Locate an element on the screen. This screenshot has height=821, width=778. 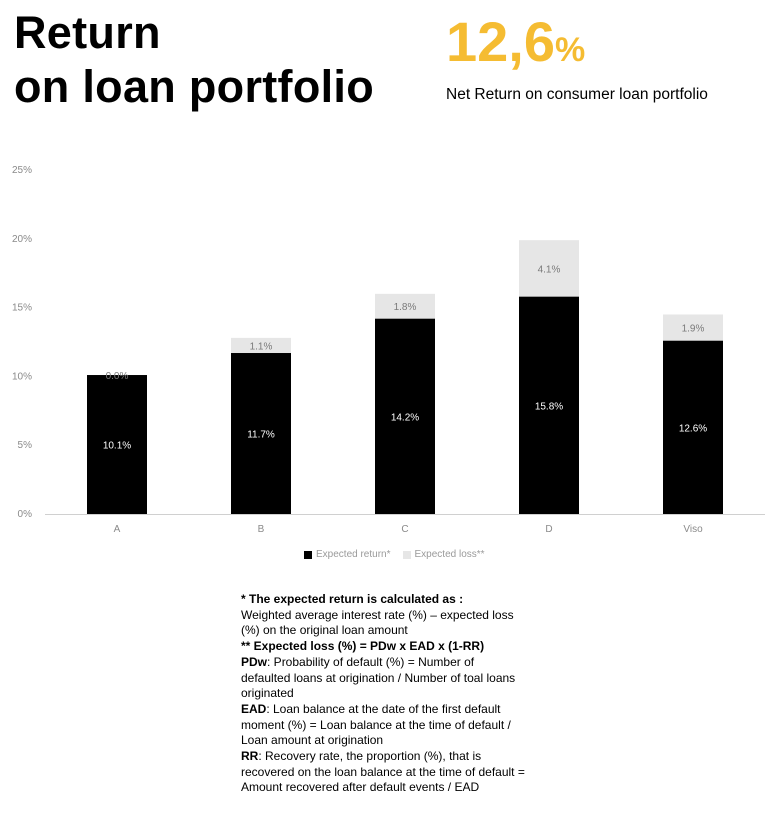
legend-label-expected-return: Expected return* is located at coordinates (353, 554).